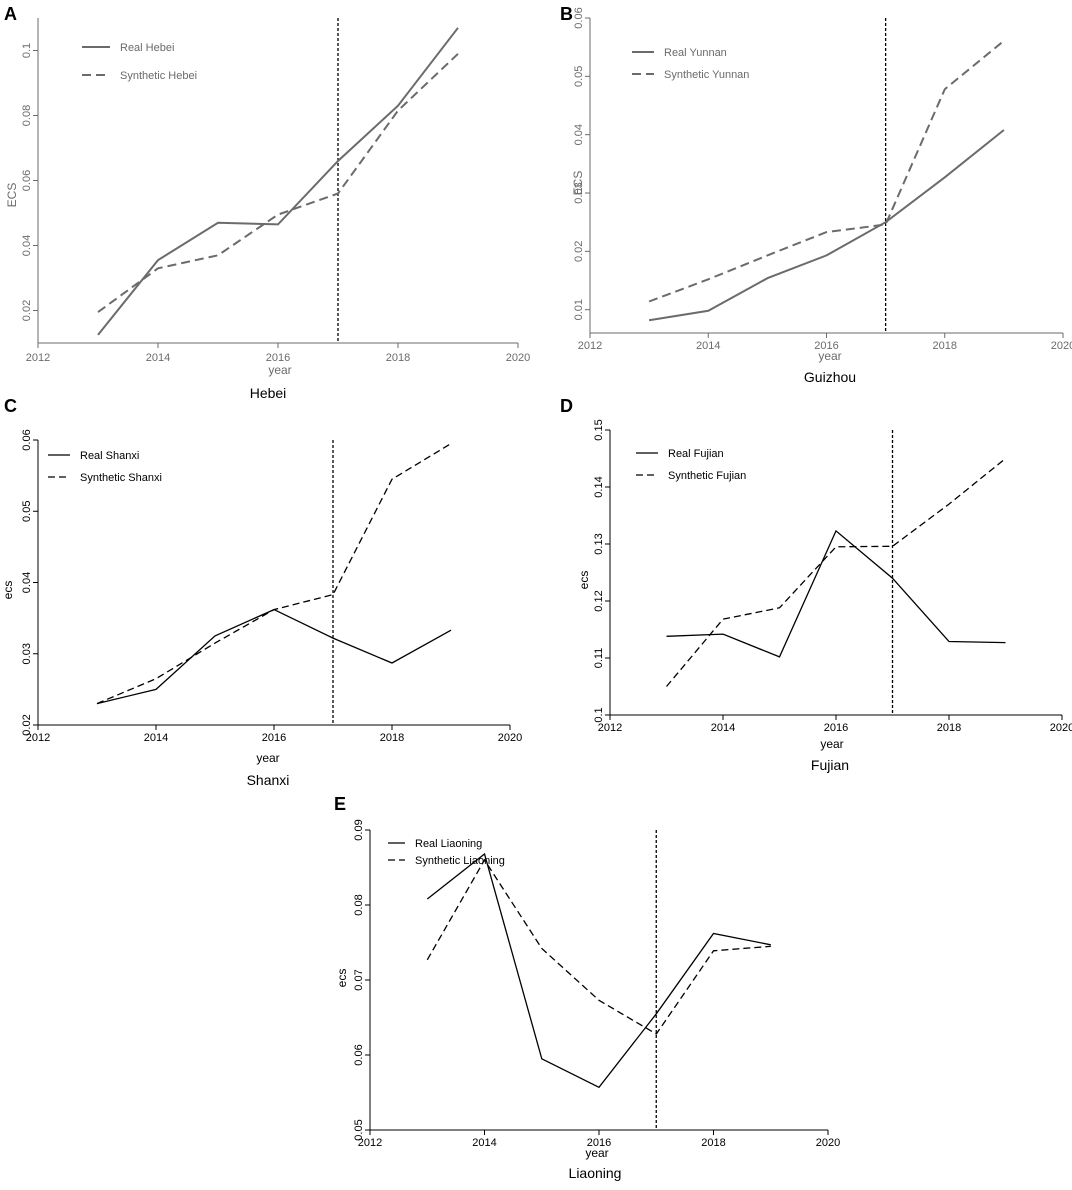  I want to click on panel-e-y-tick-label: 0.05, so click(359, 1129).